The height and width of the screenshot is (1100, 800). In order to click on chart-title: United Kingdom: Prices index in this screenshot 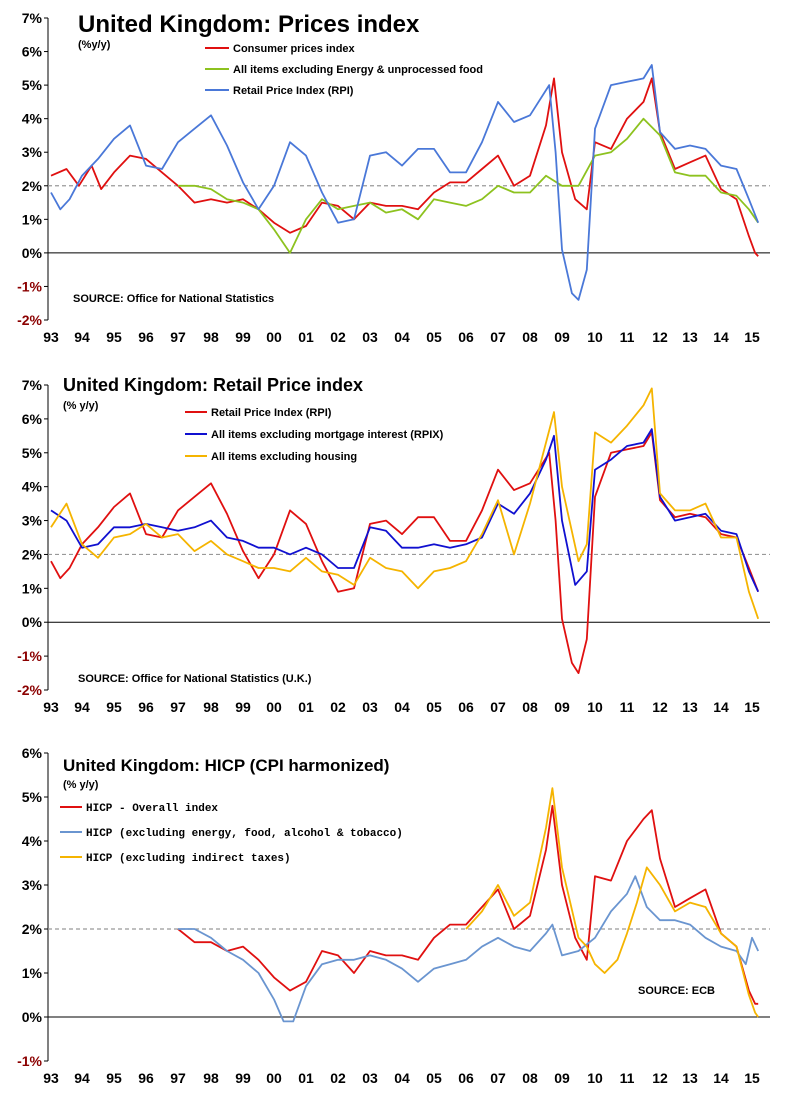, I will do `click(249, 24)`.